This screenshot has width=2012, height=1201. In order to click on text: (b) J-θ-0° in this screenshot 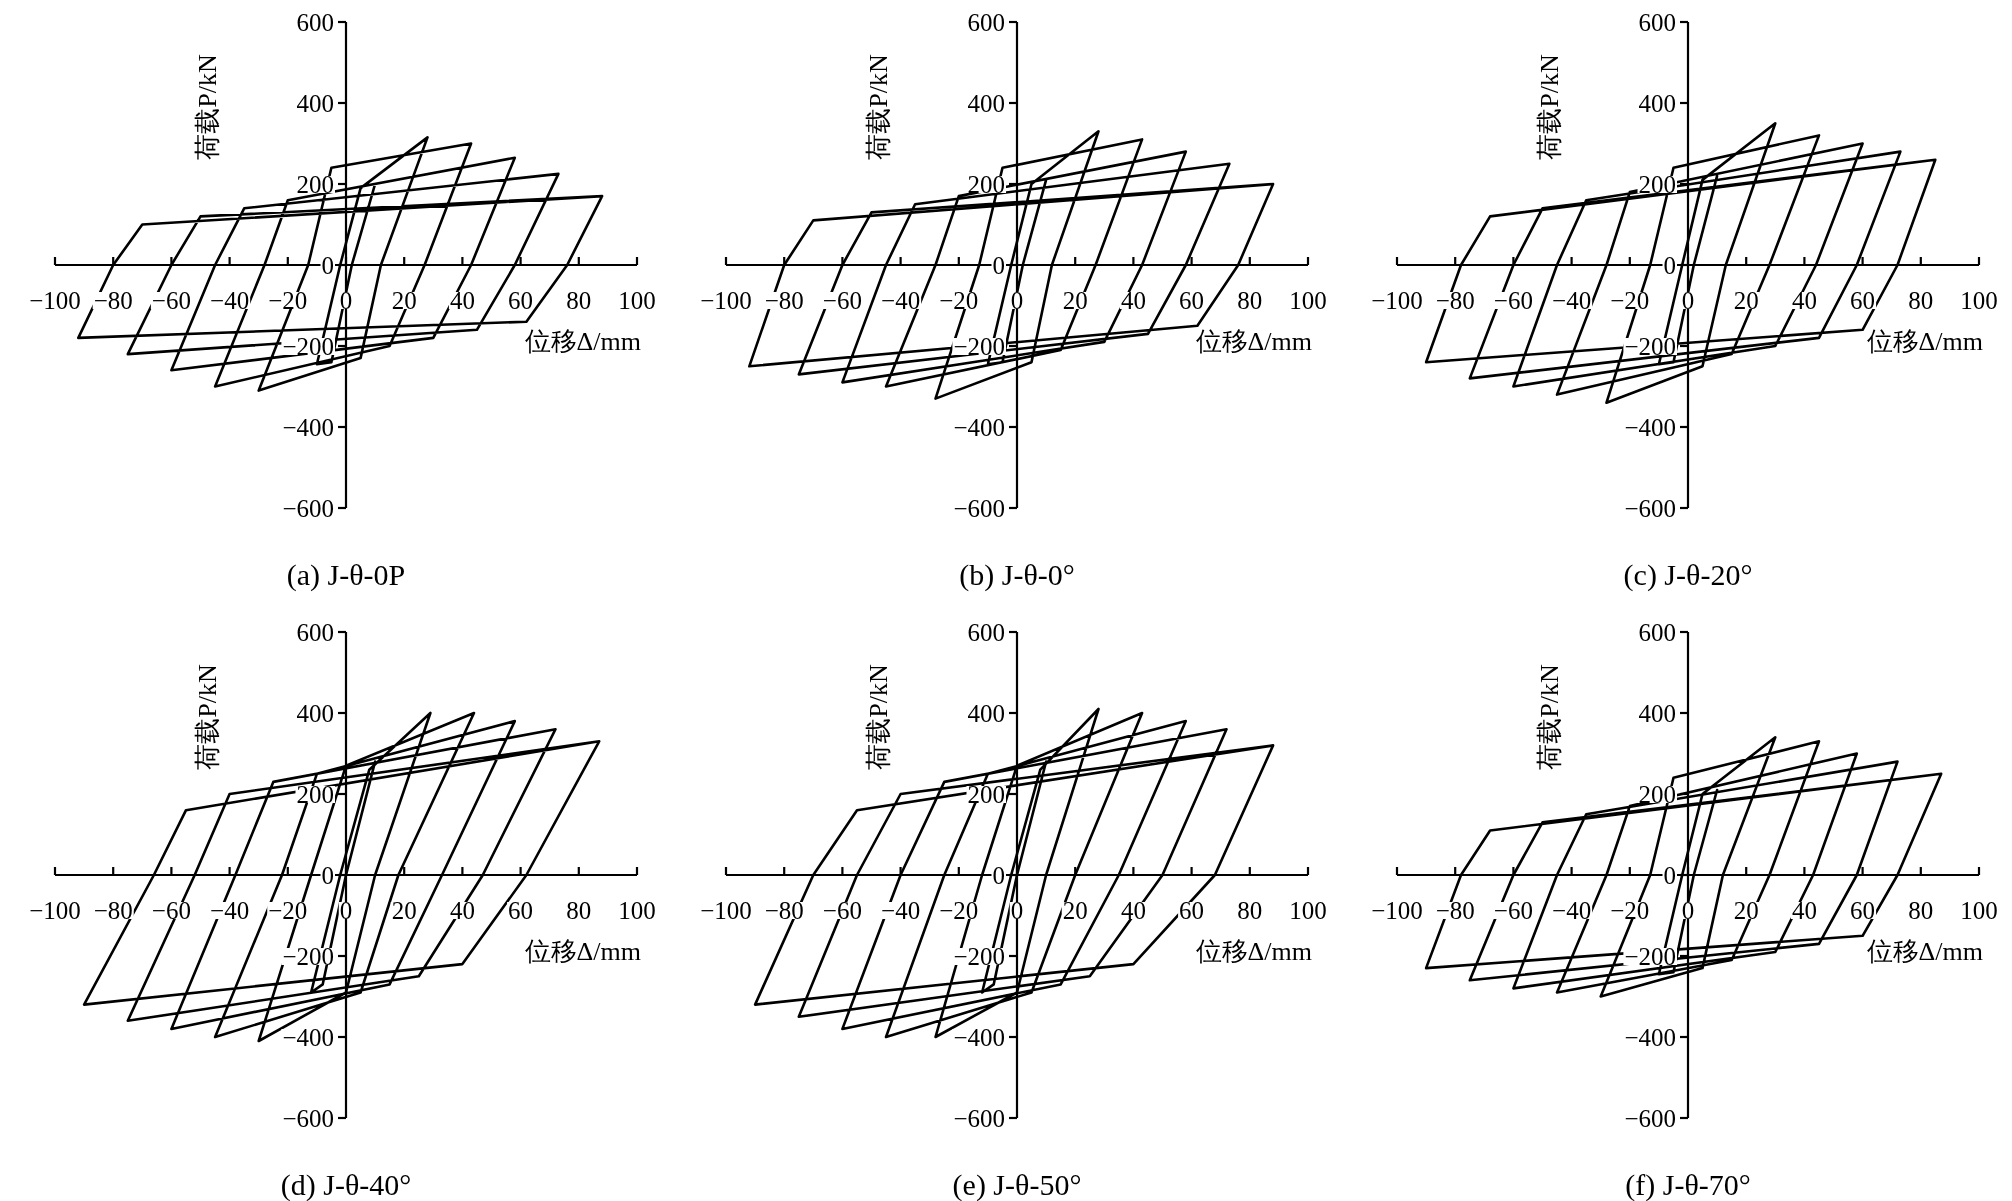, I will do `click(1017, 575)`.